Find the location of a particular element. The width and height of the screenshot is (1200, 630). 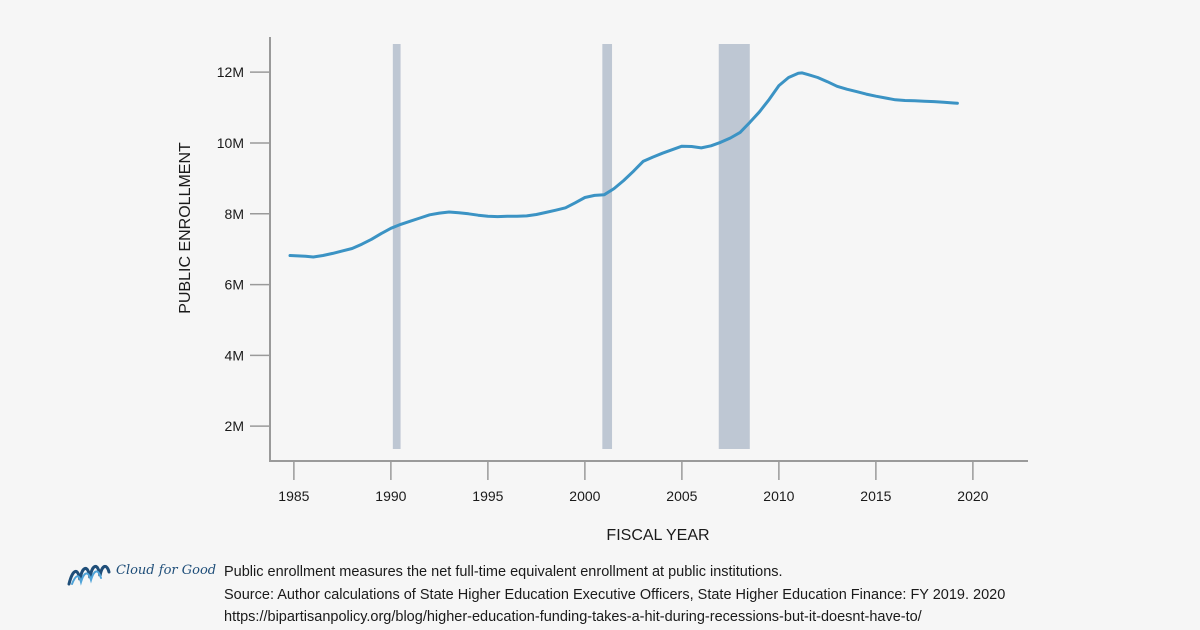

x-axis-ticks: 1985 1990 1995 2000 2005 2010 2015 2020 is located at coordinates (633, 482).